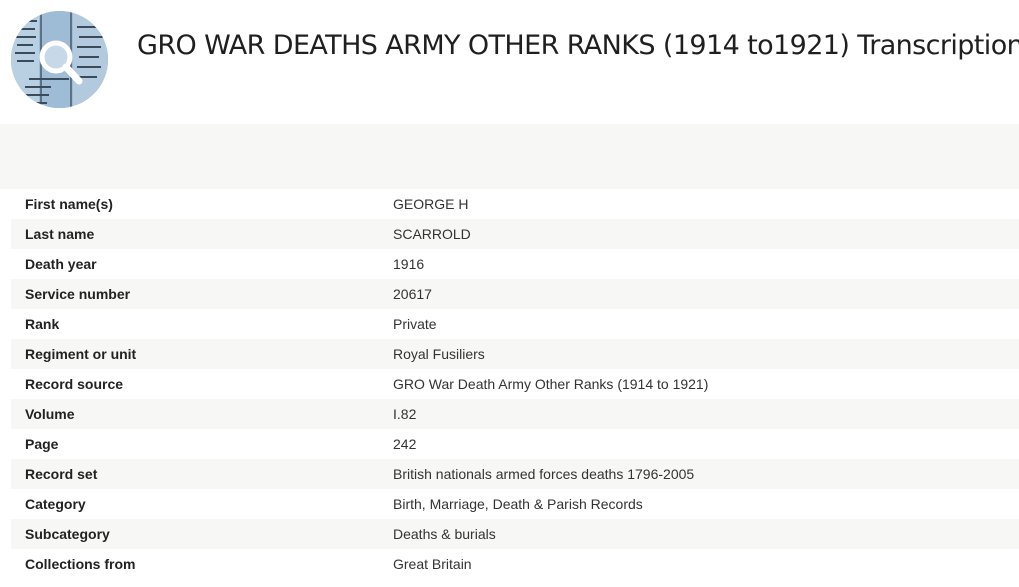  What do you see at coordinates (405, 444) in the screenshot?
I see `record-field-value: 242` at bounding box center [405, 444].